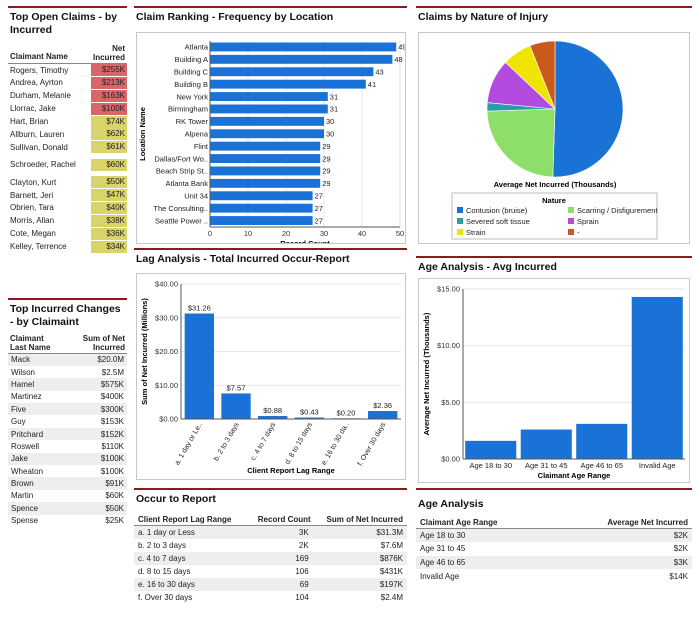 This screenshot has height=621, width=700. Describe the element at coordinates (371, 443) in the screenshot. I see `x-tick-label: f. Over 30 days` at that location.